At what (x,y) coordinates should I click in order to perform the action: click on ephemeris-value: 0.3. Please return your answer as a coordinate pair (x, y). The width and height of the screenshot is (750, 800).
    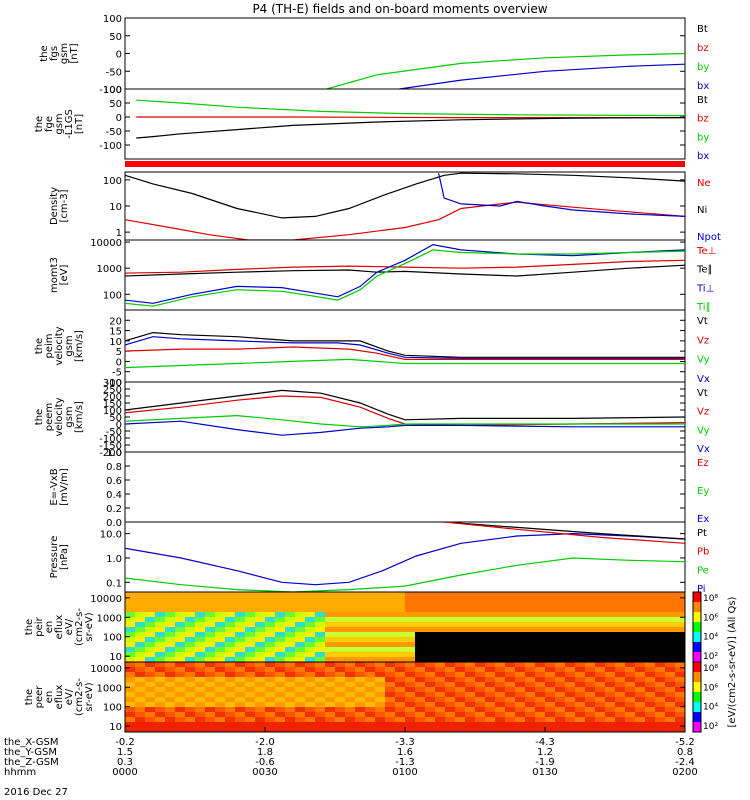
    Looking at the image, I should click on (125, 762).